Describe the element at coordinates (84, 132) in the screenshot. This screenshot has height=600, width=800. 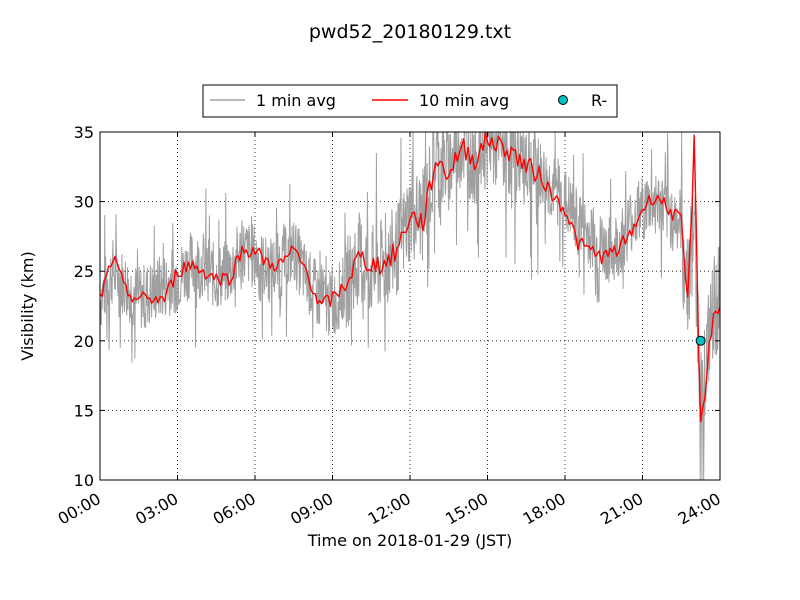
I see `y-tick-label: 35` at that location.